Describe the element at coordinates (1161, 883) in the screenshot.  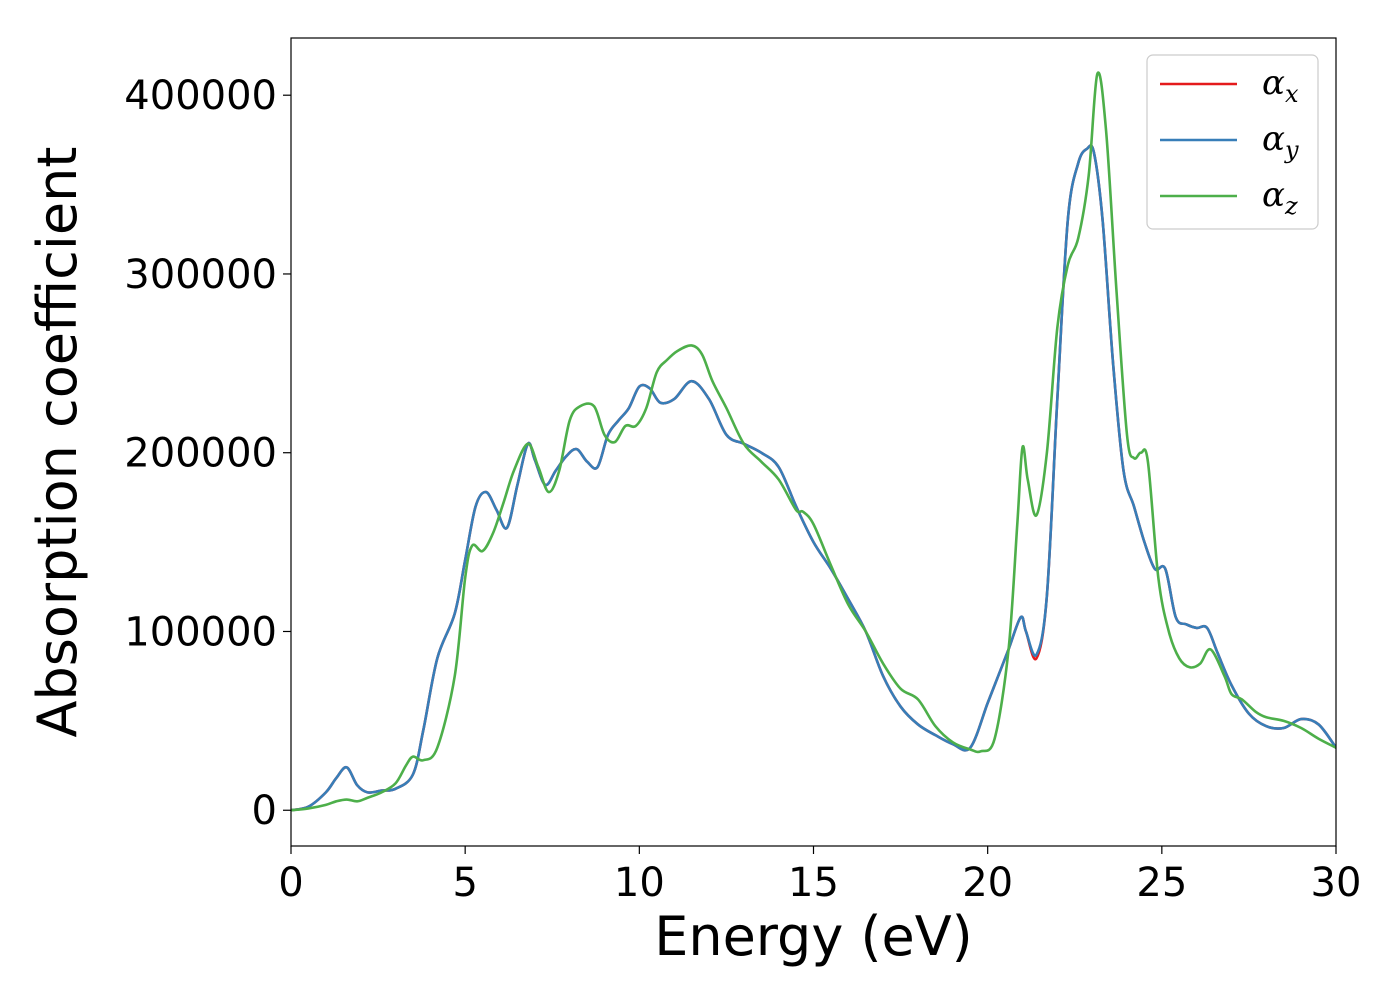
I see `x-tick-label: 25` at that location.